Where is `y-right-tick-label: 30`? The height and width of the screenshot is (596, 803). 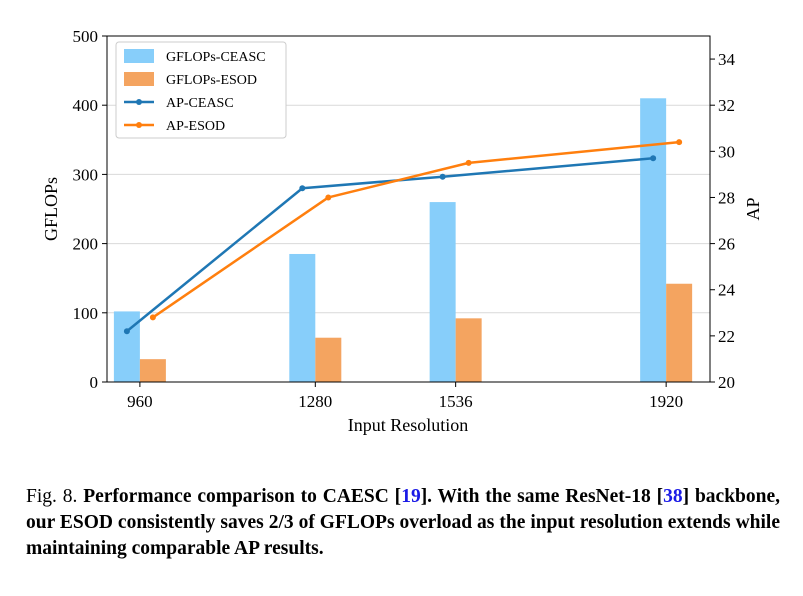 y-right-tick-label: 30 is located at coordinates (726, 151).